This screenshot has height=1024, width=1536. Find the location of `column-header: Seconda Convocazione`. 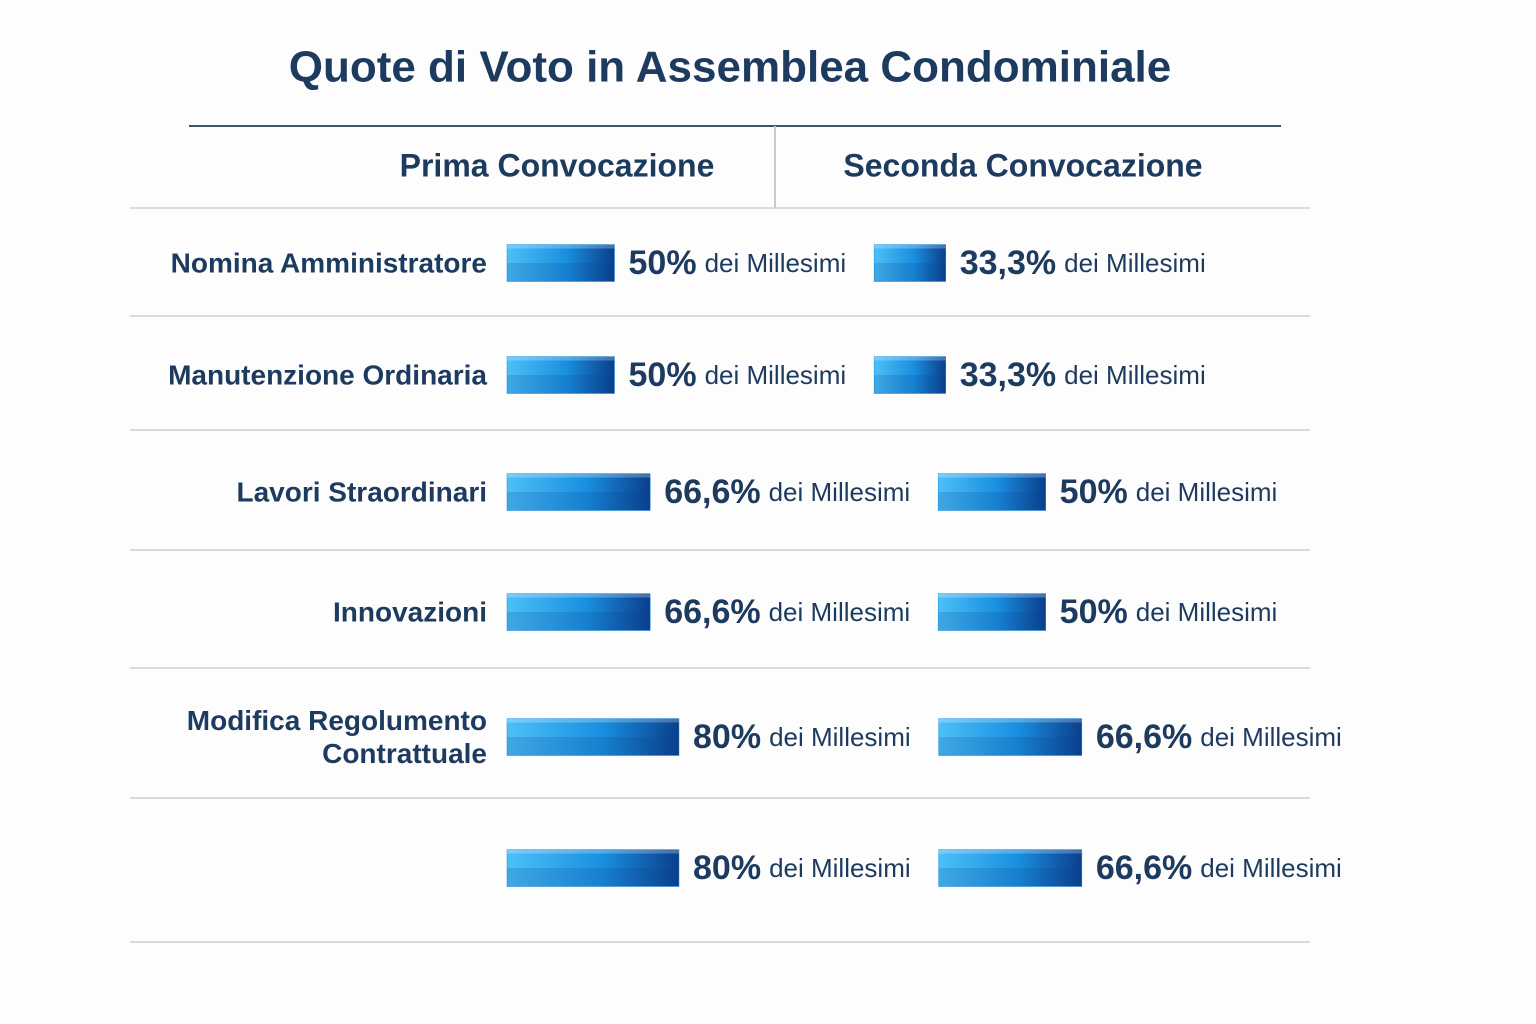

column-header: Seconda Convocazione is located at coordinates (1022, 165).